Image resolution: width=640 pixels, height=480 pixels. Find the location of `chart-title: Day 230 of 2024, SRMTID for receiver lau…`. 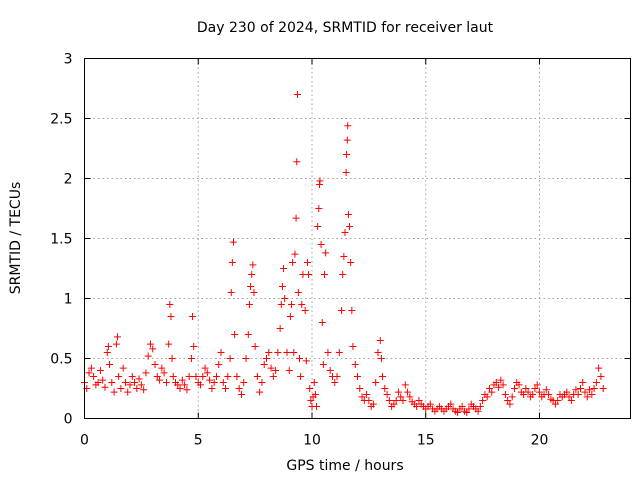

chart-title: Day 230 of 2024, SRMTID for receiver lau… is located at coordinates (345, 28).